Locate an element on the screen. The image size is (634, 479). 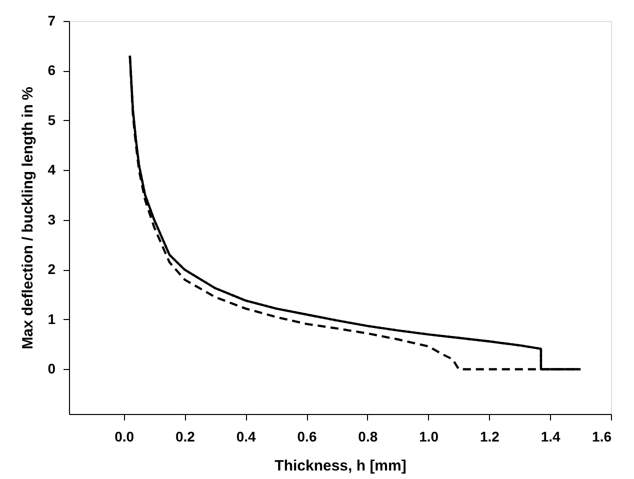
y-tick-label: 6 is located at coordinates (52, 70).